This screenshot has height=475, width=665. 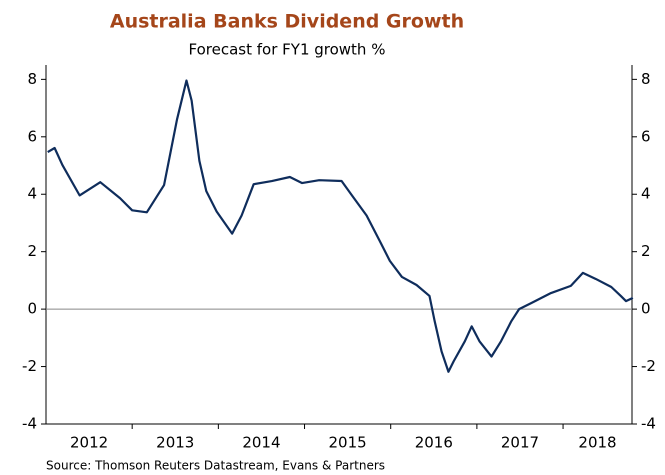 I want to click on y2-tick-label: 0, so click(x=646, y=309).